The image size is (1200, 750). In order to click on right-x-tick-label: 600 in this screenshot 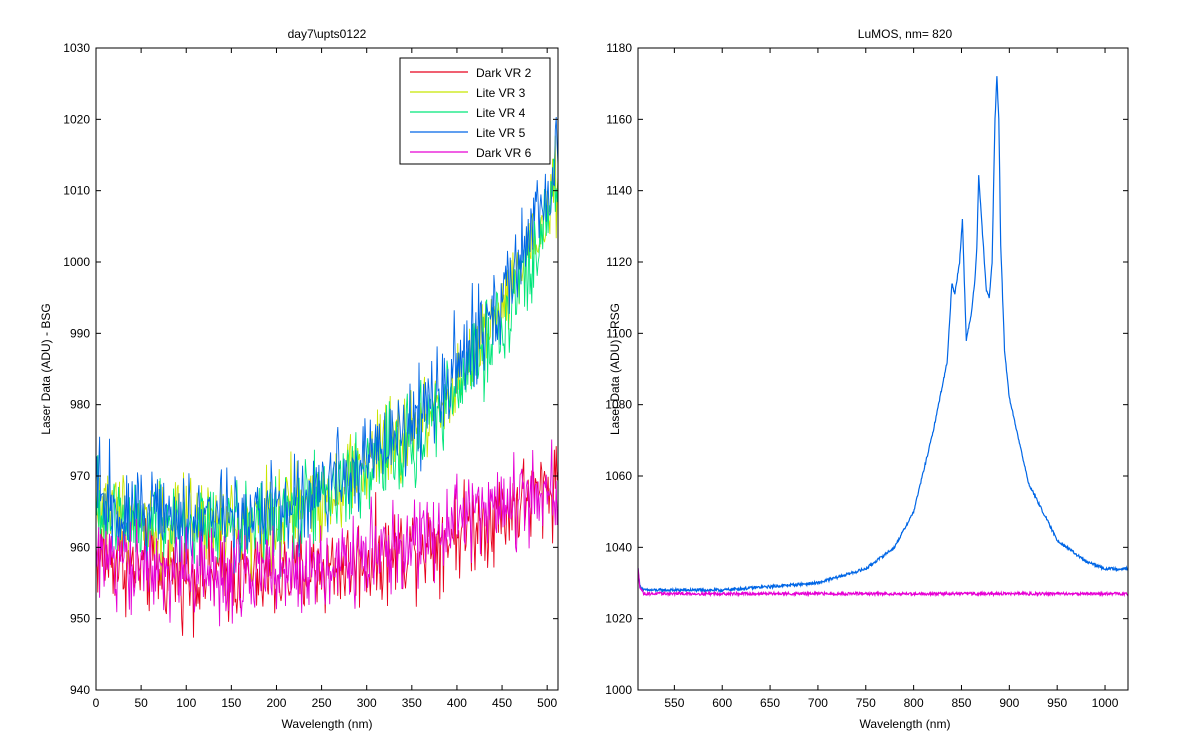, I will do `click(722, 703)`.